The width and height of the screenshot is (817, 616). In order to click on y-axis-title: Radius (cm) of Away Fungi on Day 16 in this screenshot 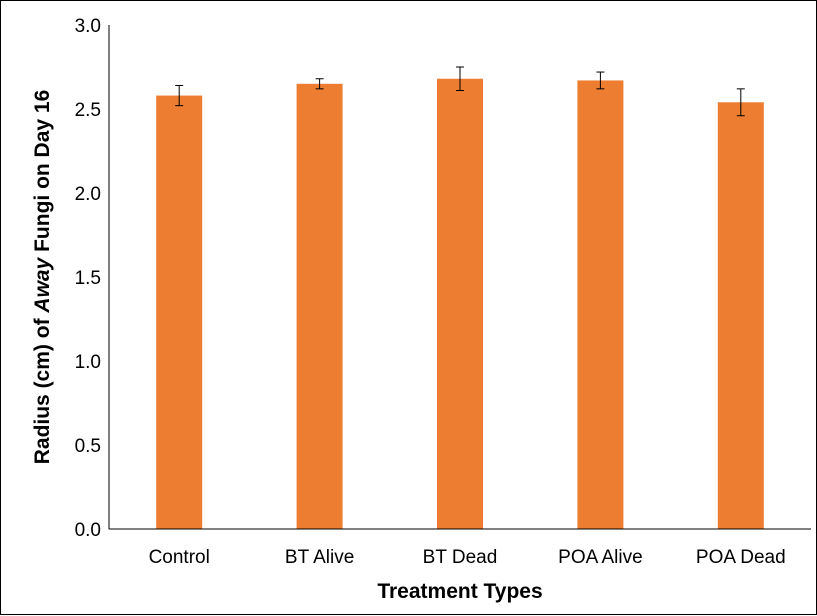, I will do `click(42, 277)`.